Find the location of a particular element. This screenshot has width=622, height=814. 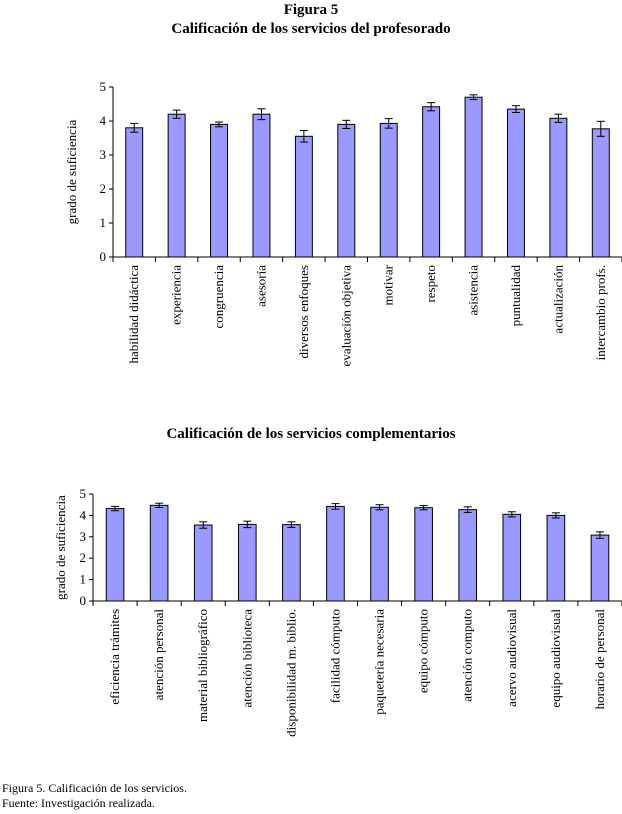

chart2-y-tick-label: 4 is located at coordinates (83, 514).